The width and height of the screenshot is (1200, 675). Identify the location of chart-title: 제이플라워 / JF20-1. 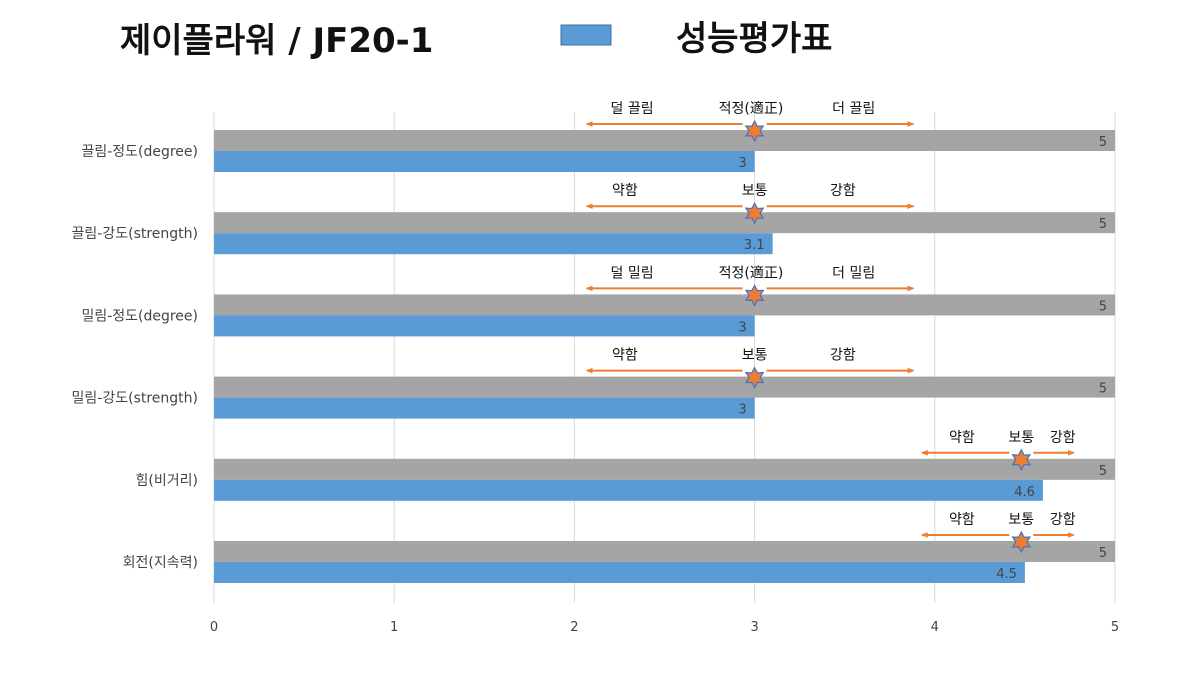
(276, 41).